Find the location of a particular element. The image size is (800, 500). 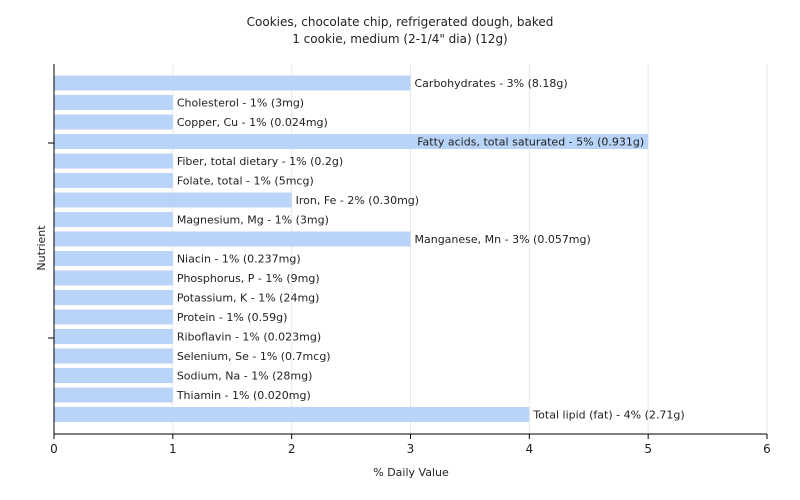

bar-label: Iron, Fe - 2% (0.30mg) is located at coordinates (357, 200).